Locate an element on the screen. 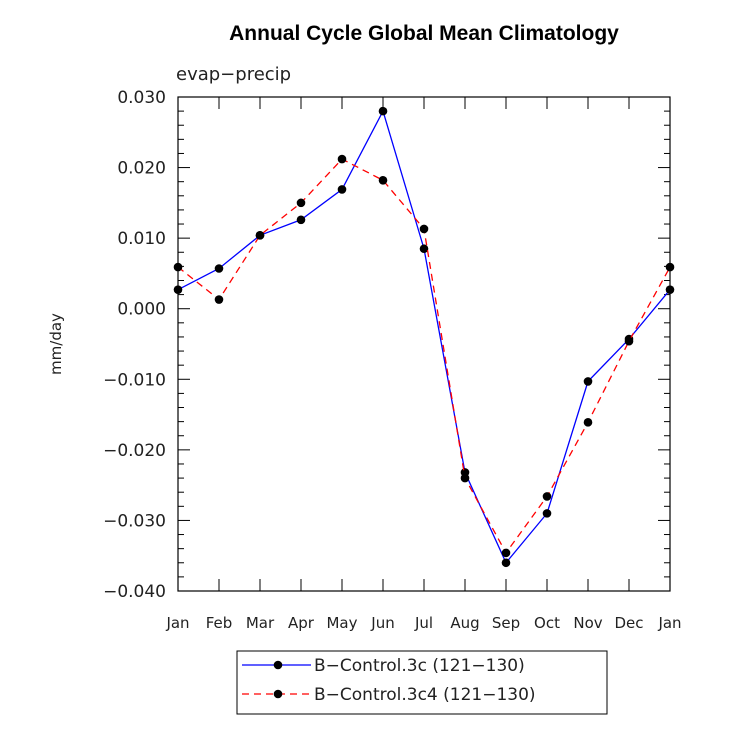 The image size is (733, 734). x-tick-label: Dec is located at coordinates (628, 623).